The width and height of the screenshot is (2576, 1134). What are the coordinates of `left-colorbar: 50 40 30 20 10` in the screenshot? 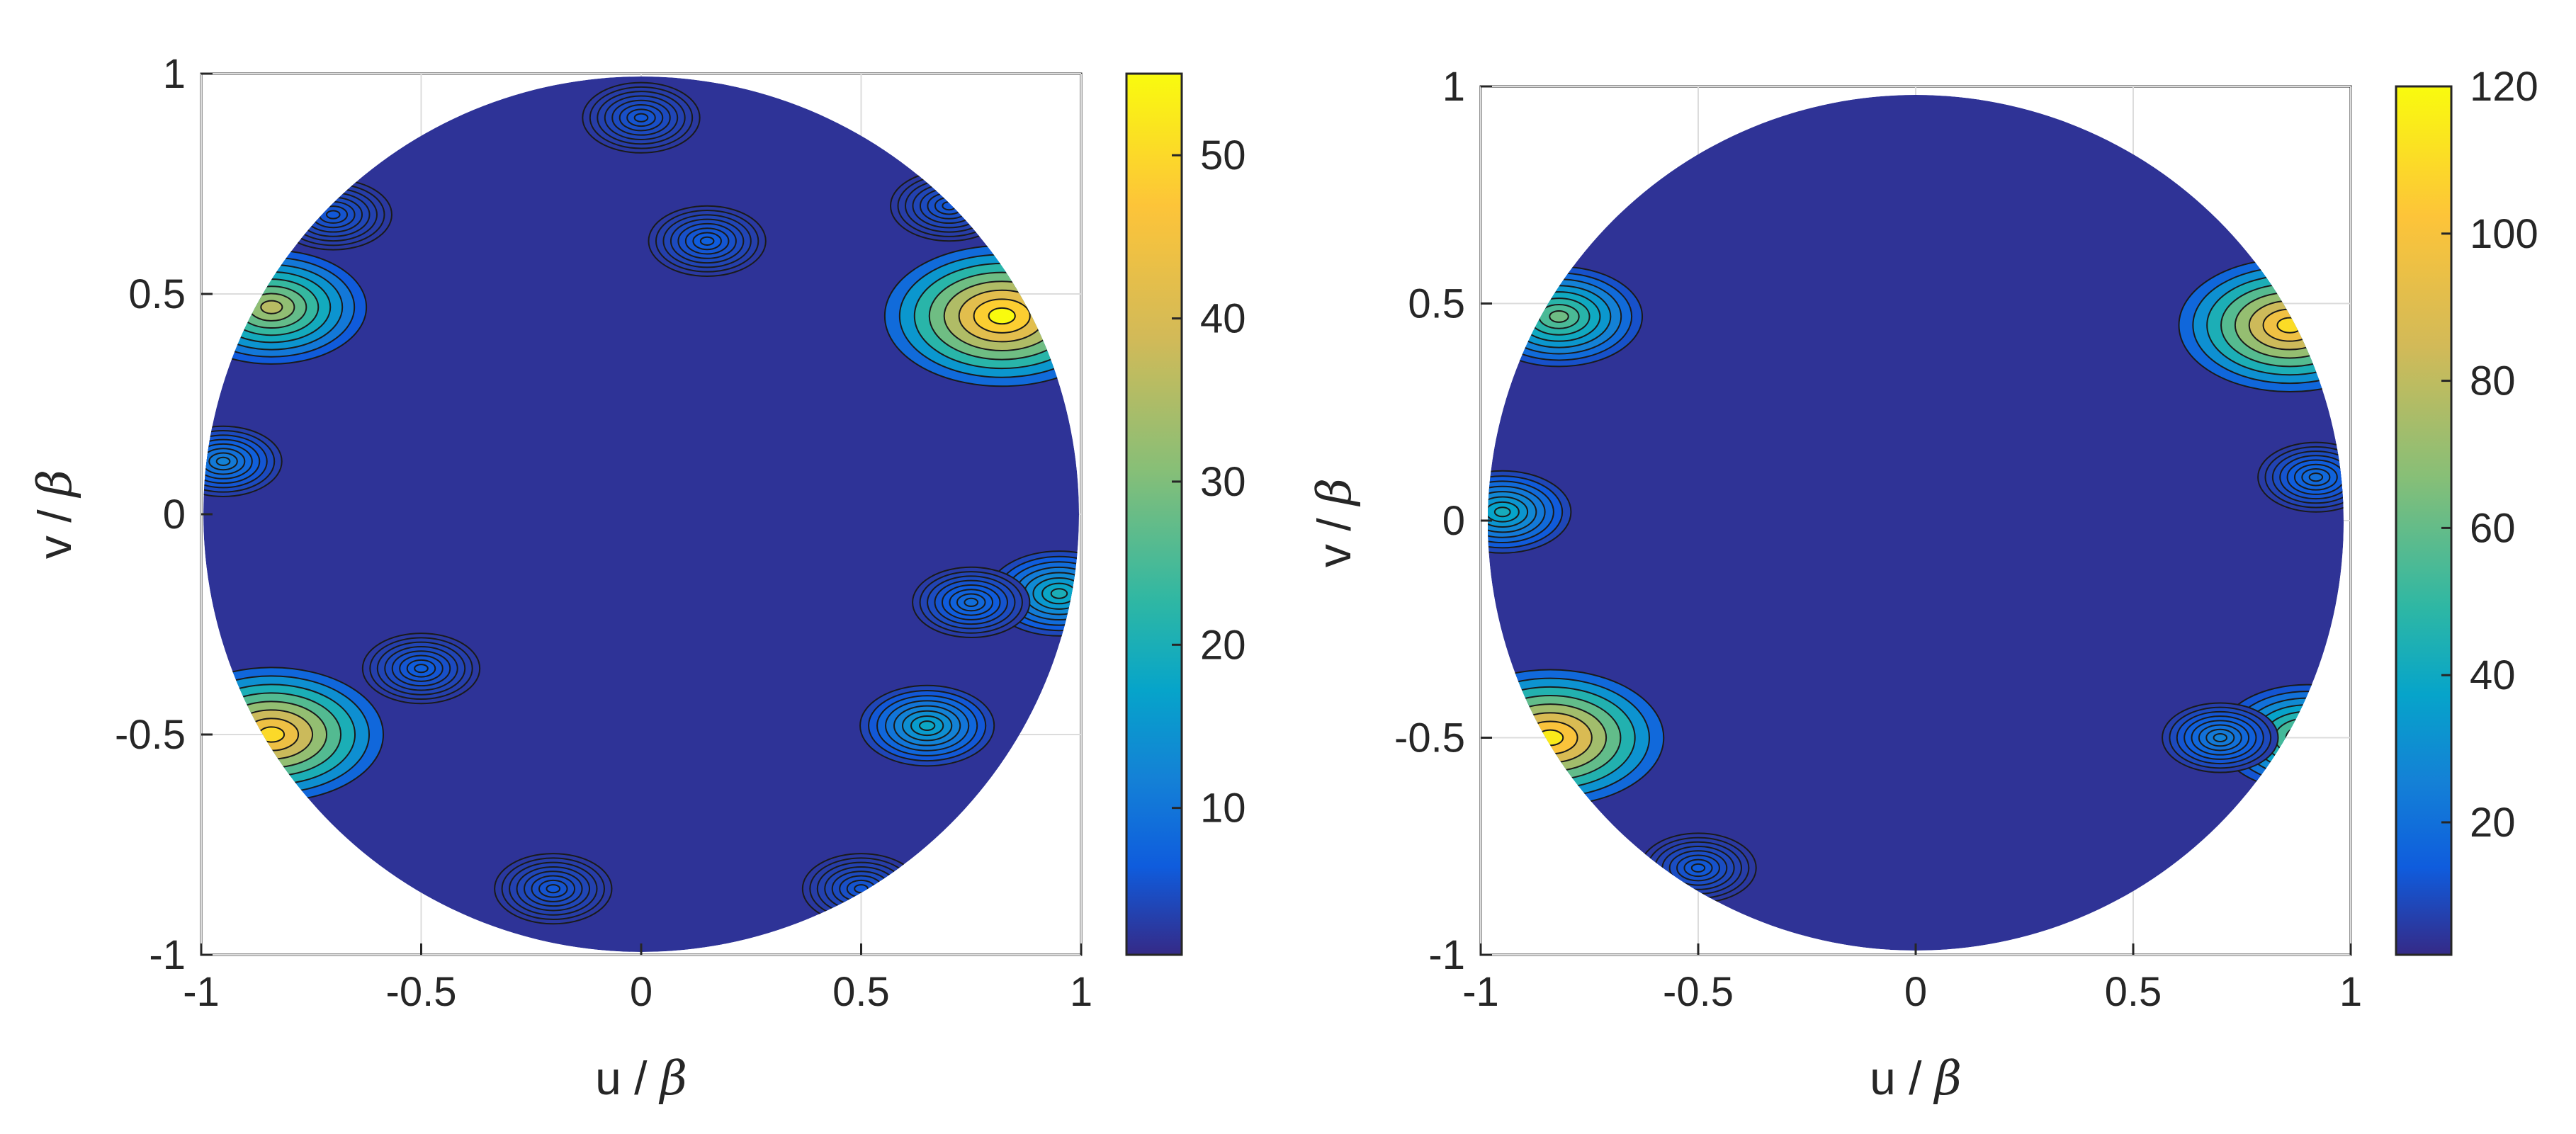 It's located at (1185, 514).